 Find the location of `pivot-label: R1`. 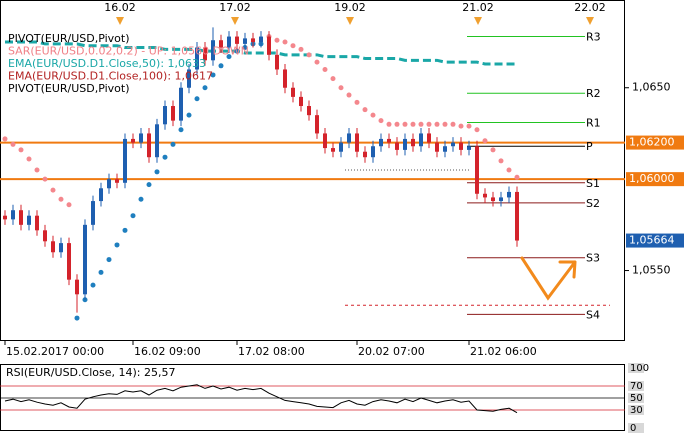

pivot-label: R1 is located at coordinates (593, 122).